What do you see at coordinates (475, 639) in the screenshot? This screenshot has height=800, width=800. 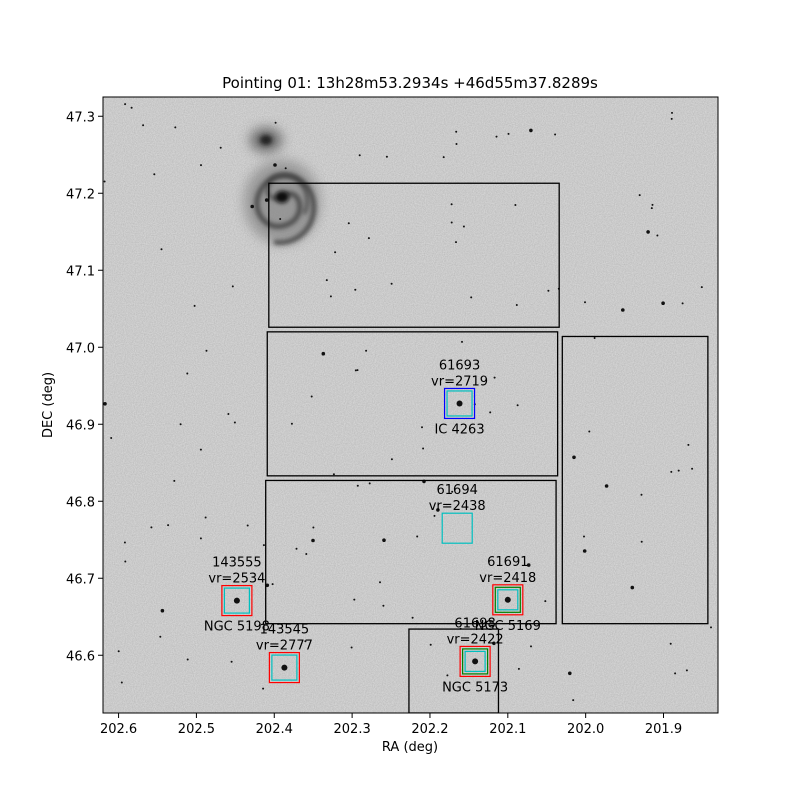 I see `source-vr-label: vr=2422` at bounding box center [475, 639].